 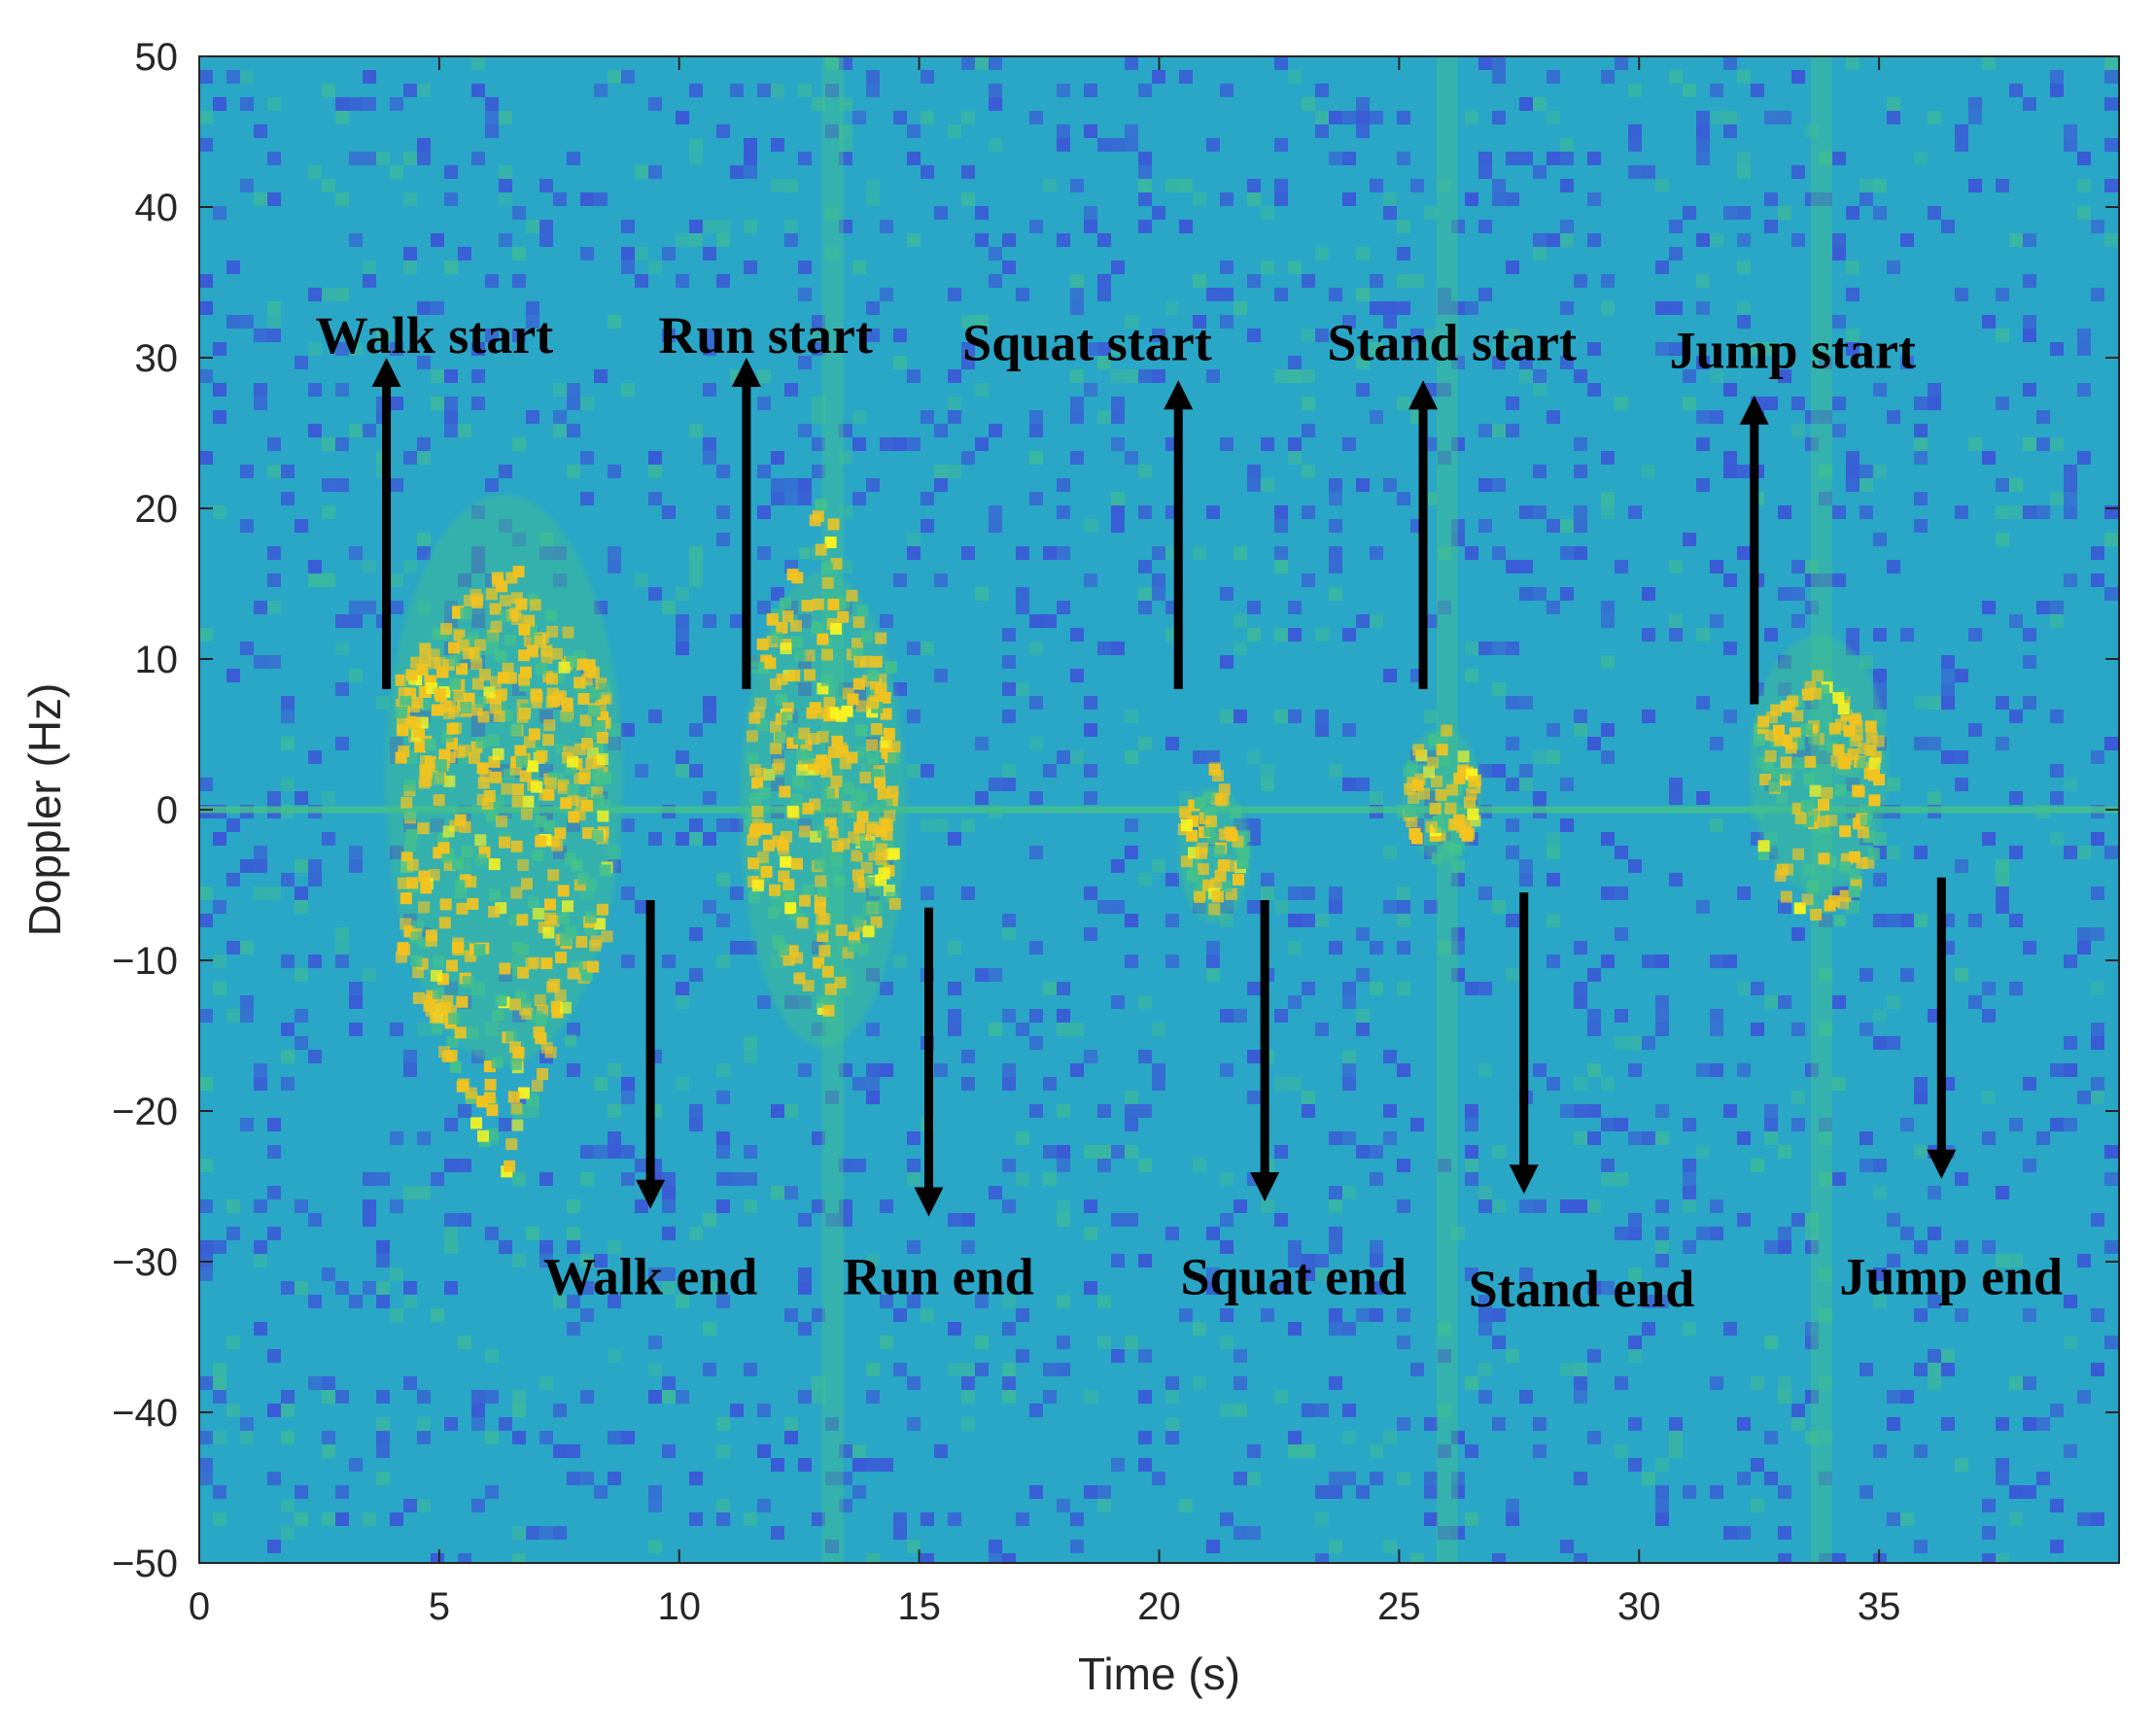 What do you see at coordinates (746, 523) in the screenshot?
I see `arrow-run-start` at bounding box center [746, 523].